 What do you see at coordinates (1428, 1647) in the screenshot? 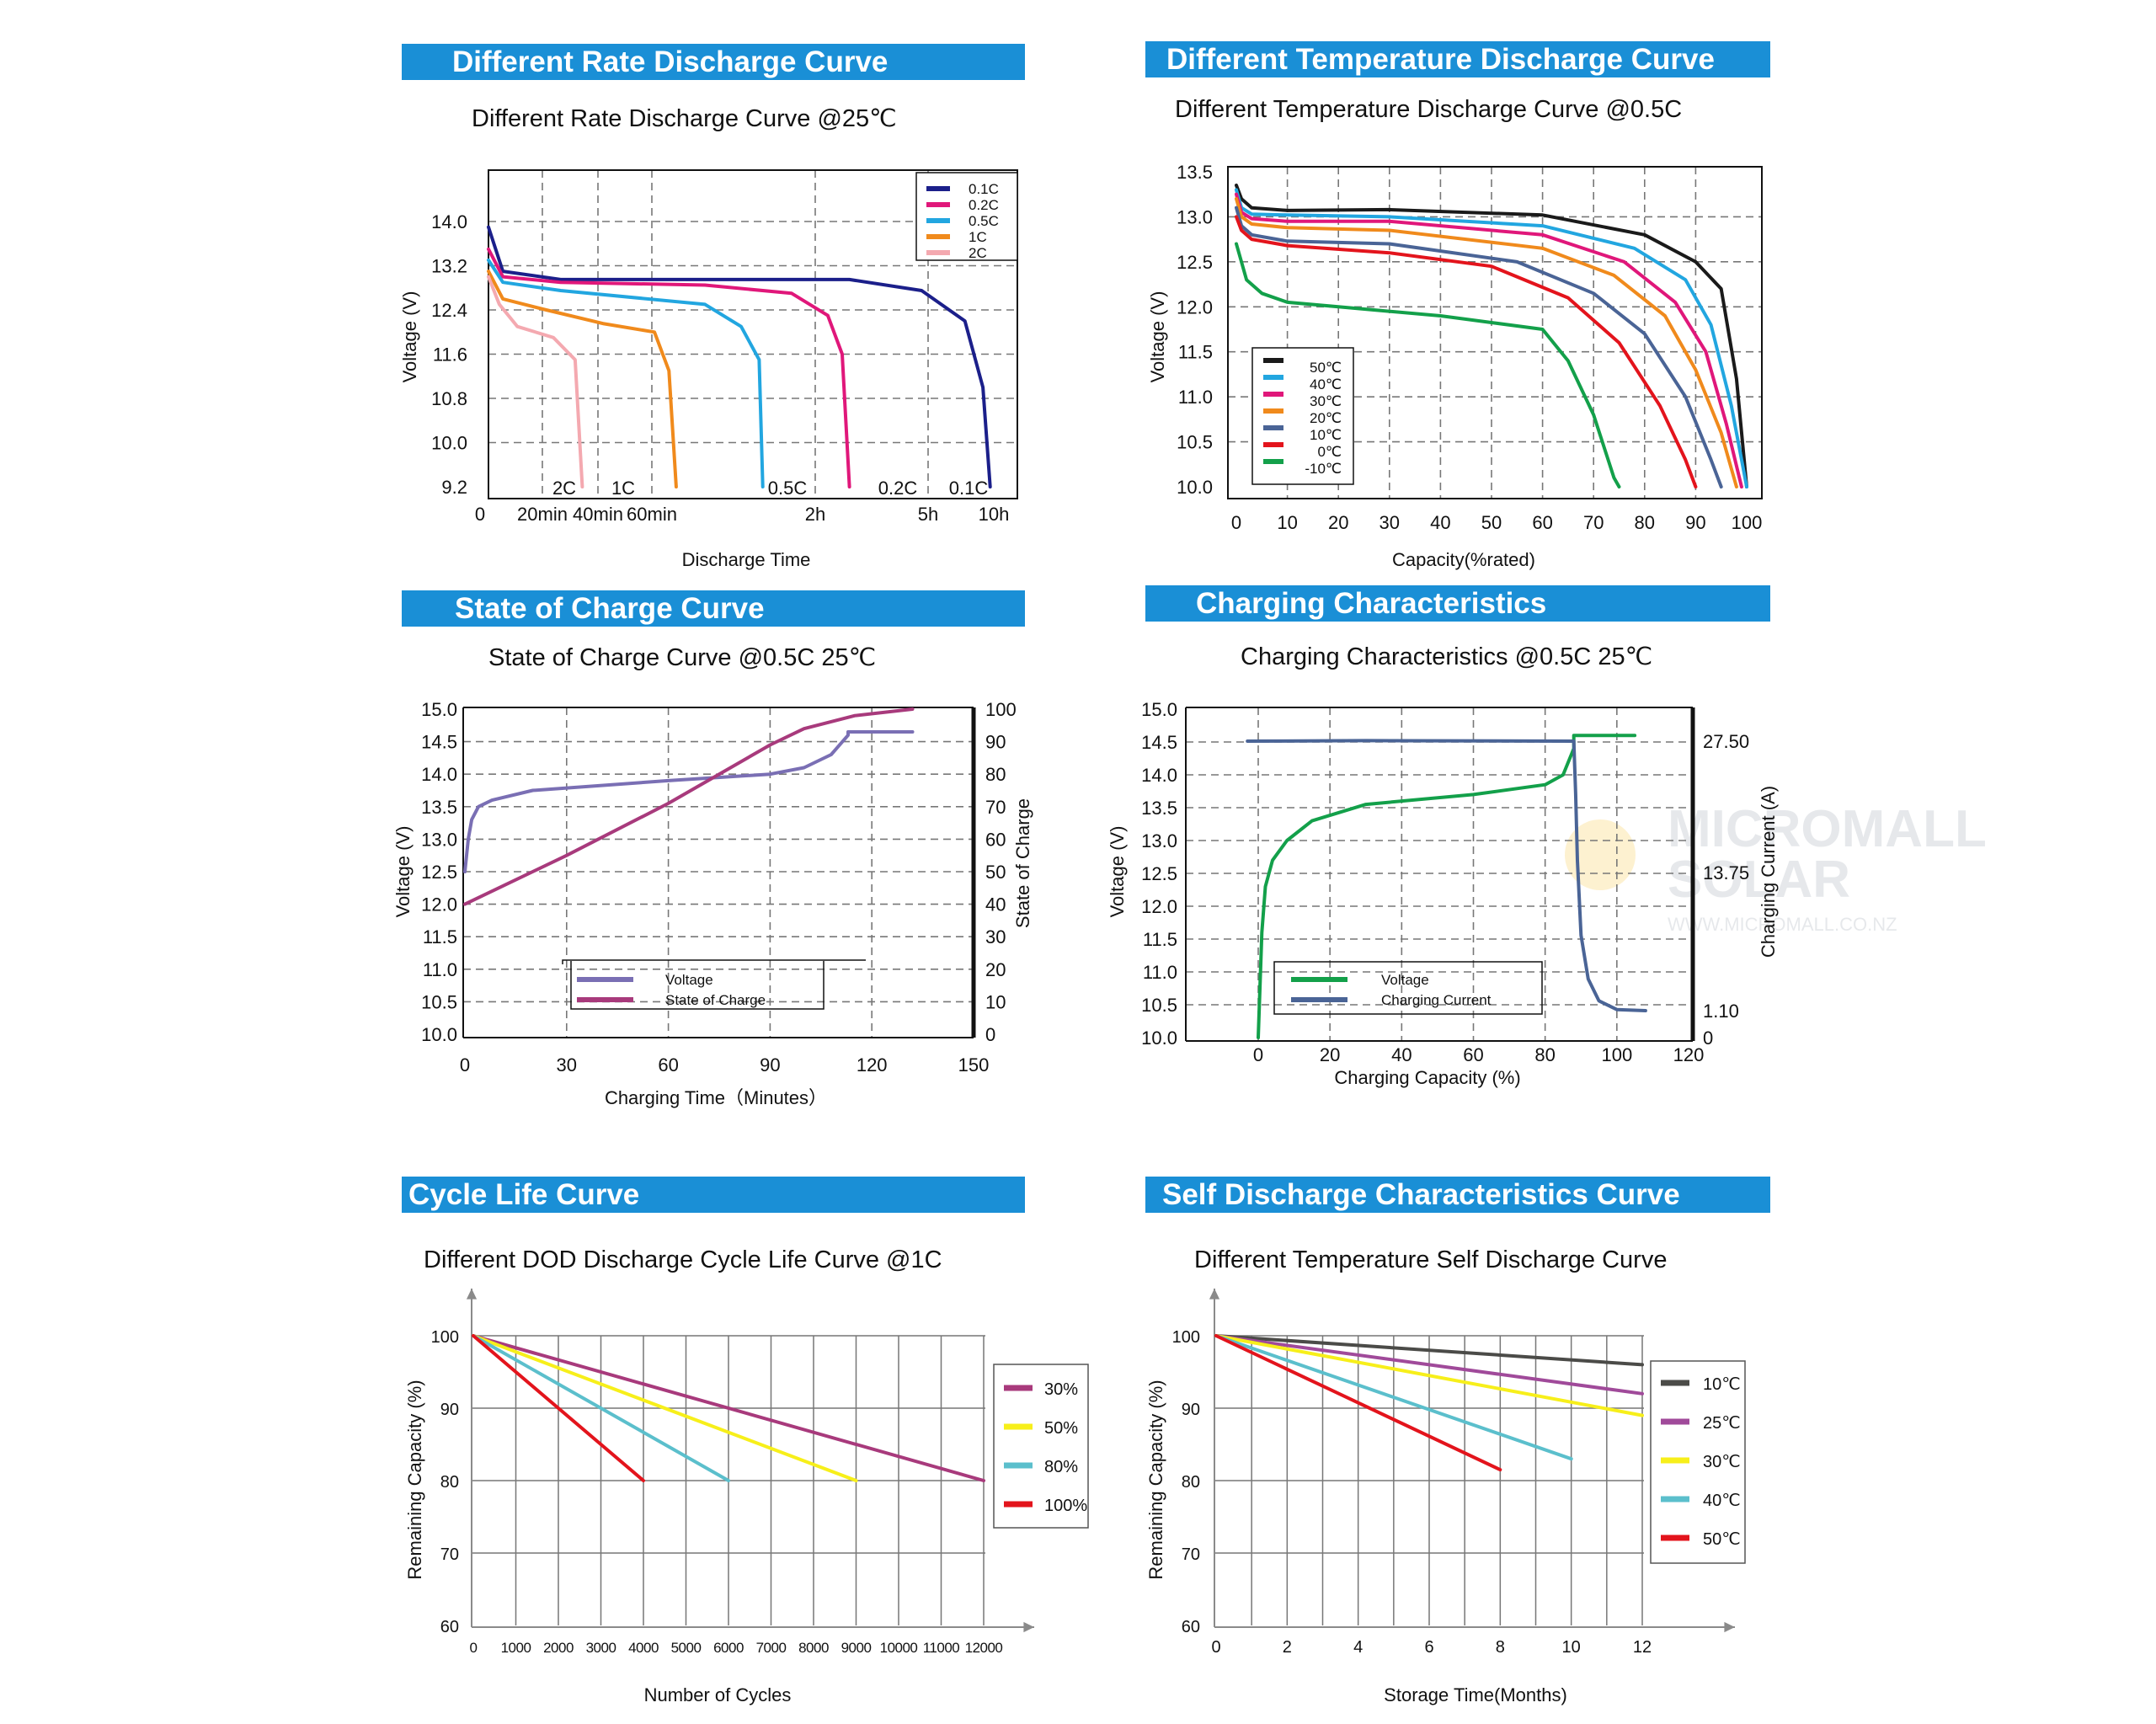
I see `x-tick-label: 6` at bounding box center [1428, 1647].